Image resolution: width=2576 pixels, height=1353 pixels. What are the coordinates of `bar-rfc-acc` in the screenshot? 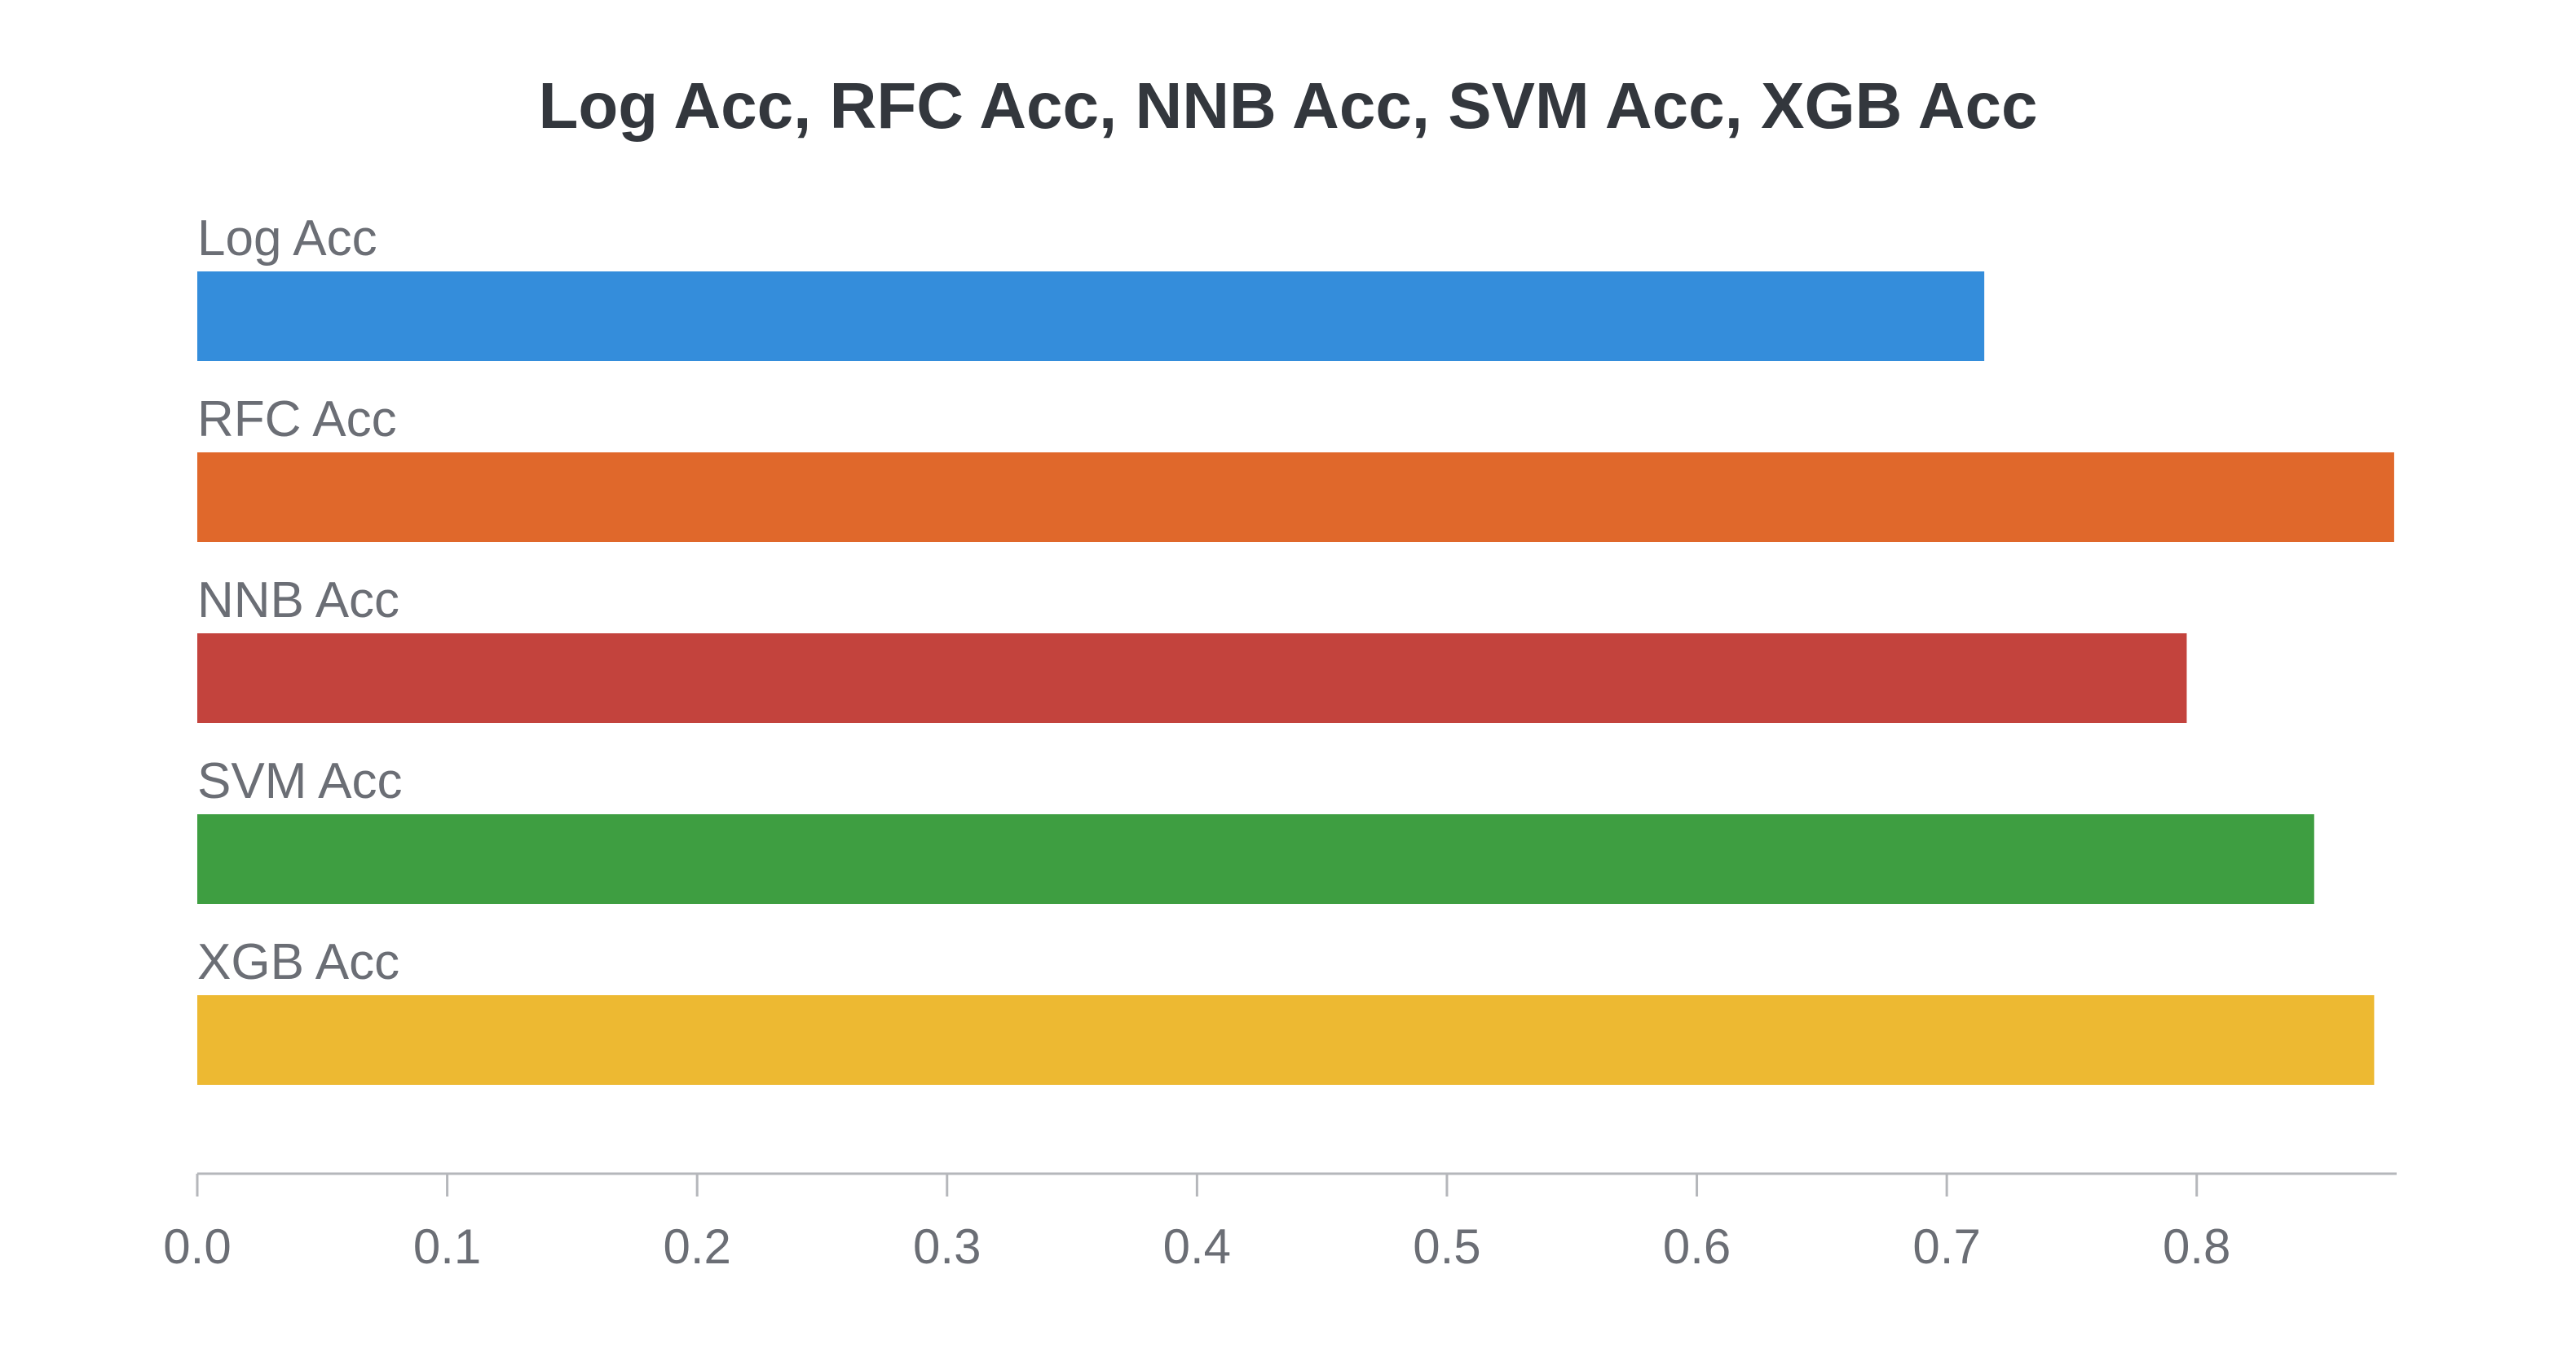 It's located at (1295, 497).